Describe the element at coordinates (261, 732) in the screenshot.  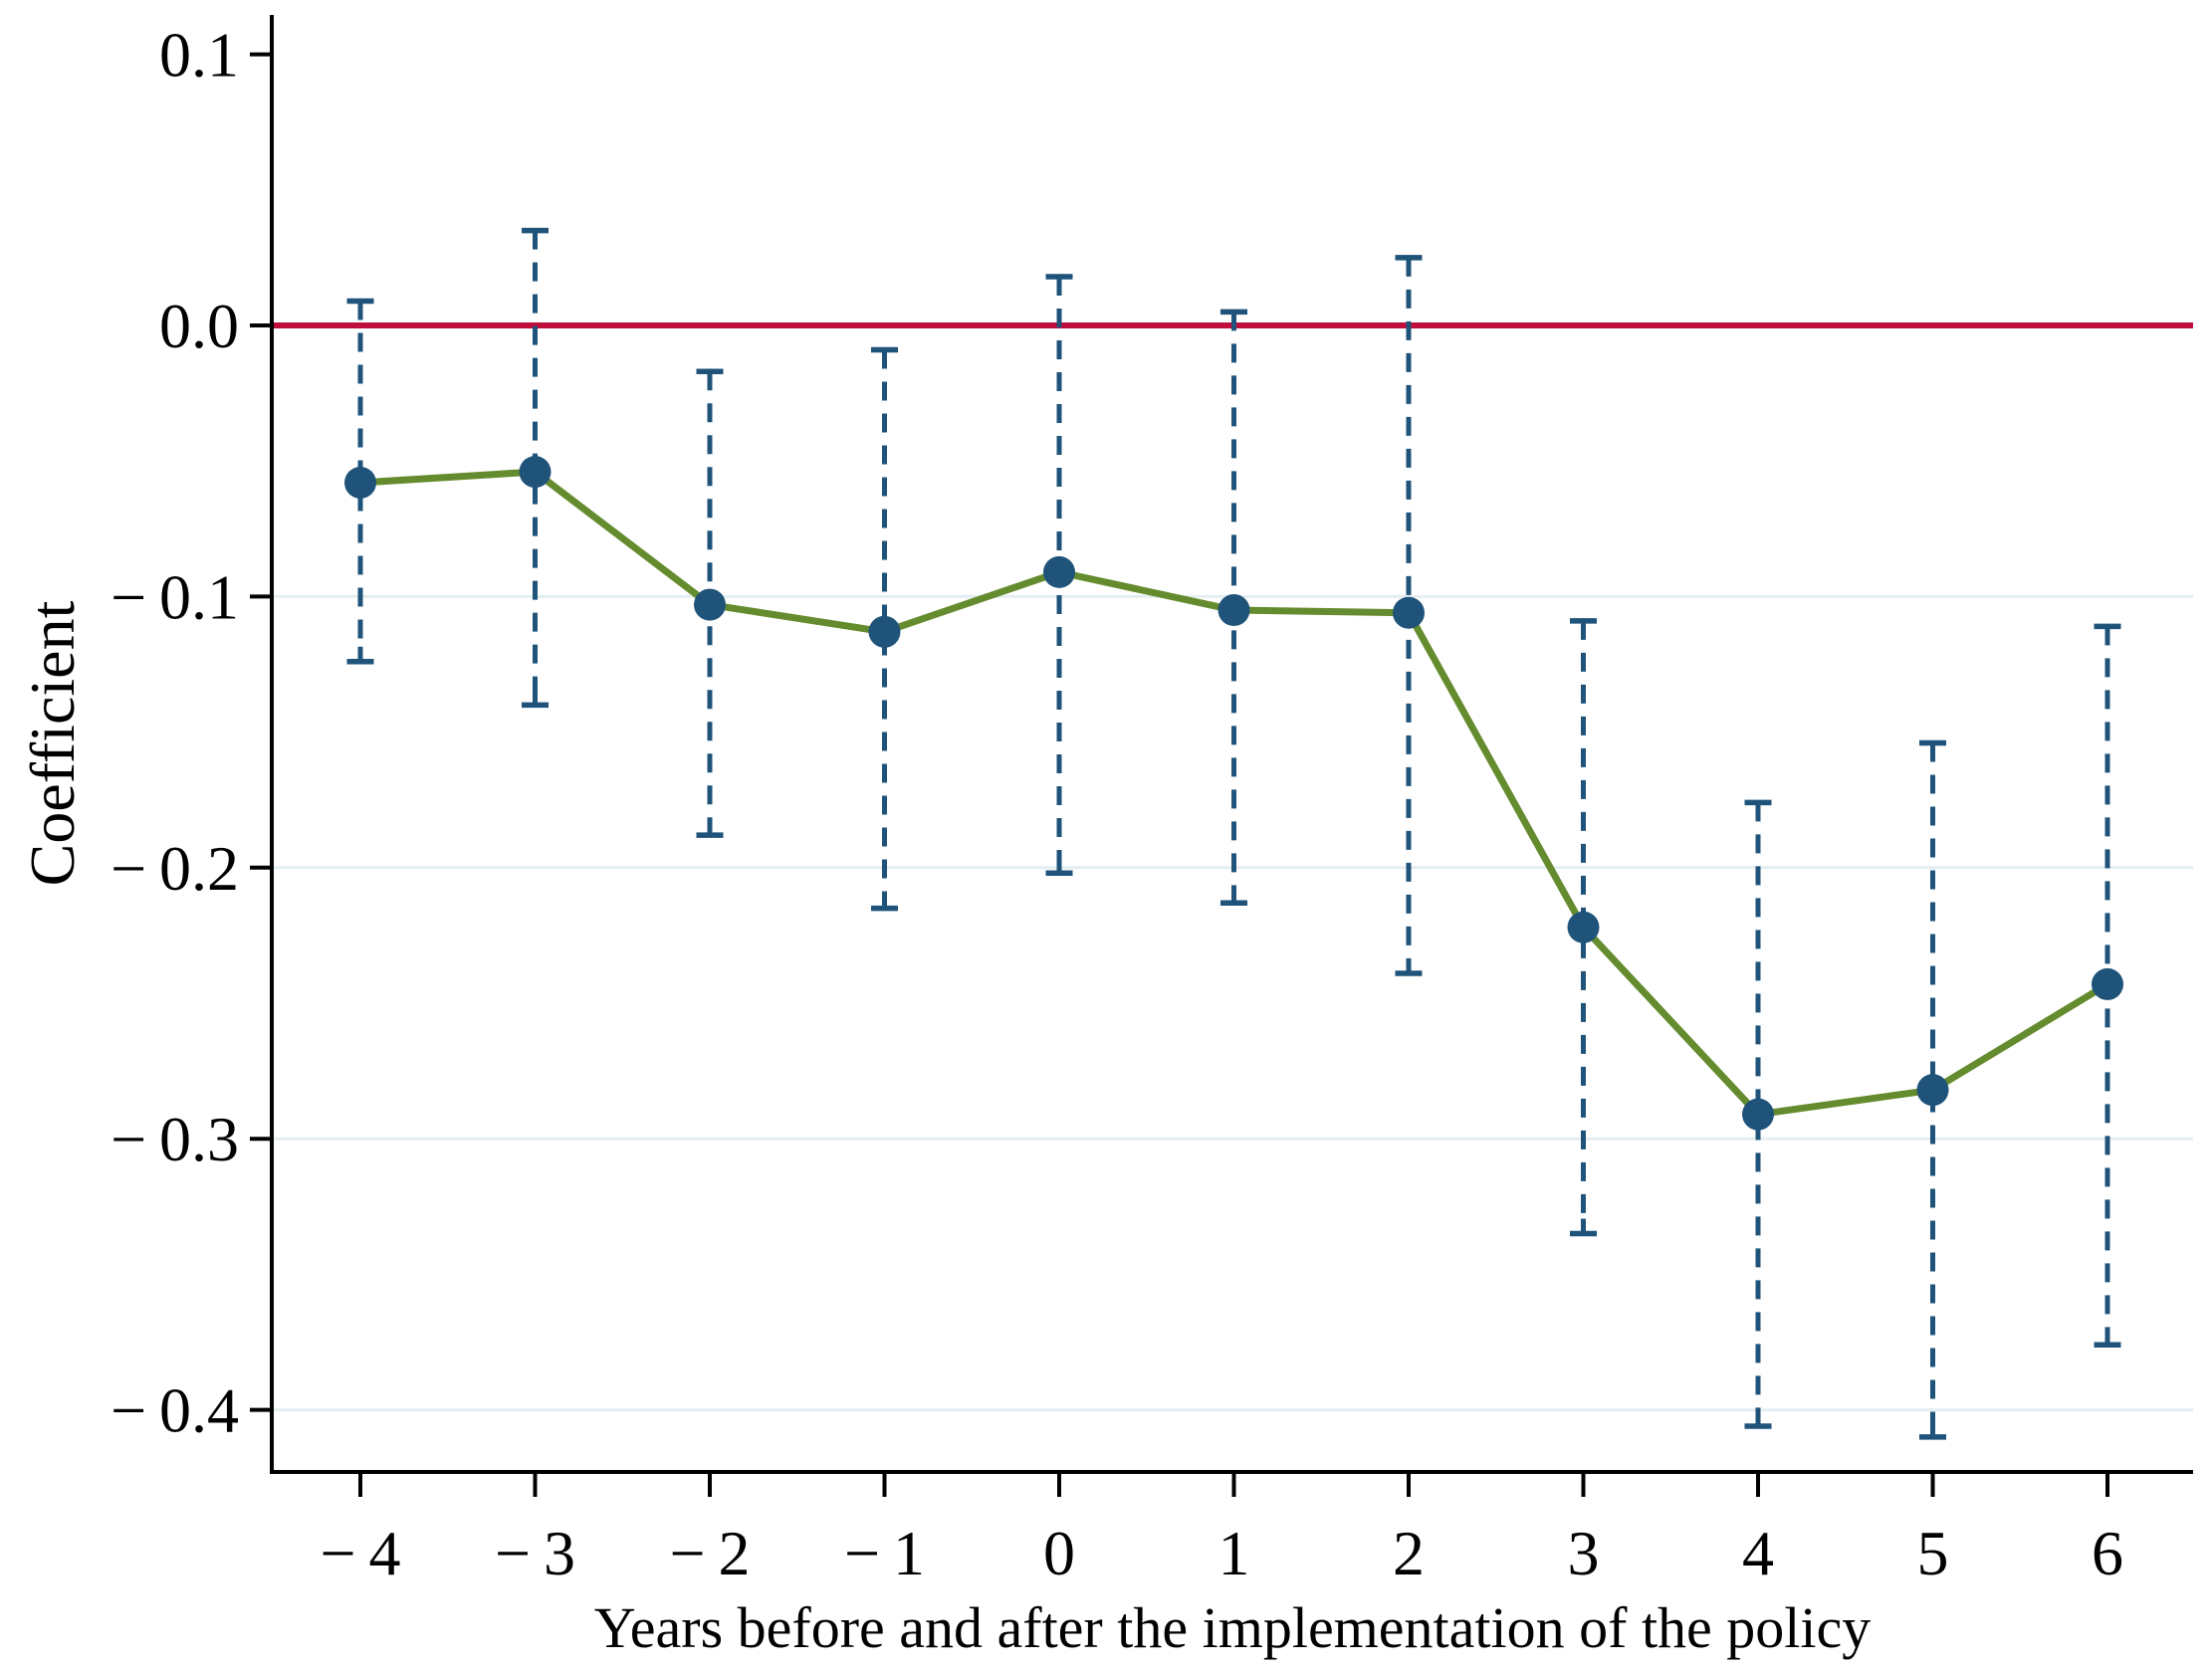
I see `y-axis-ticks` at that location.